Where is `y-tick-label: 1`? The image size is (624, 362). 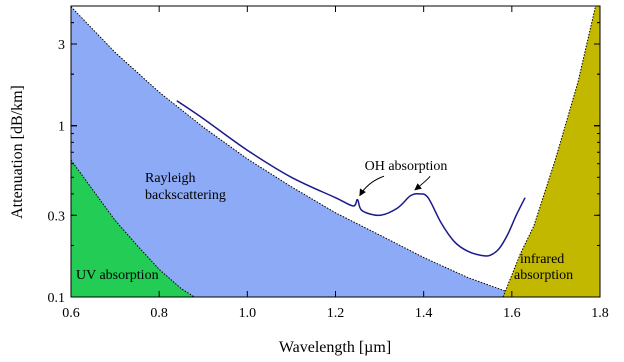
y-tick-label: 1 is located at coordinates (61, 127).